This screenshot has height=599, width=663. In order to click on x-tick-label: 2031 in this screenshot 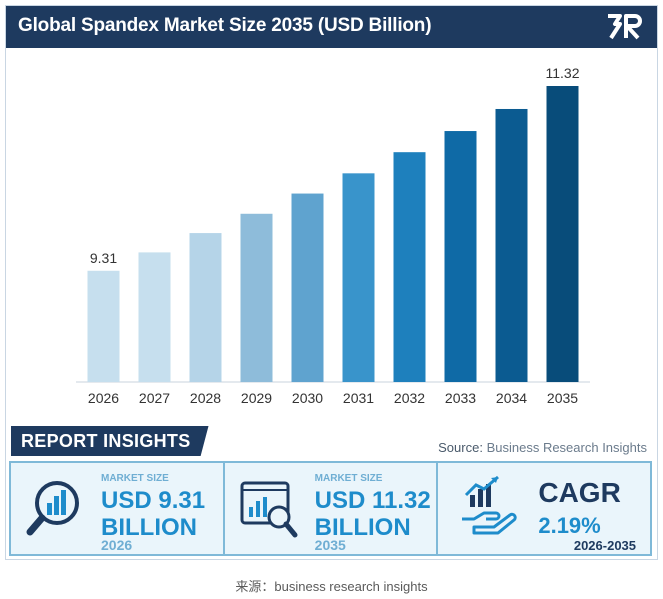, I will do `click(358, 398)`.